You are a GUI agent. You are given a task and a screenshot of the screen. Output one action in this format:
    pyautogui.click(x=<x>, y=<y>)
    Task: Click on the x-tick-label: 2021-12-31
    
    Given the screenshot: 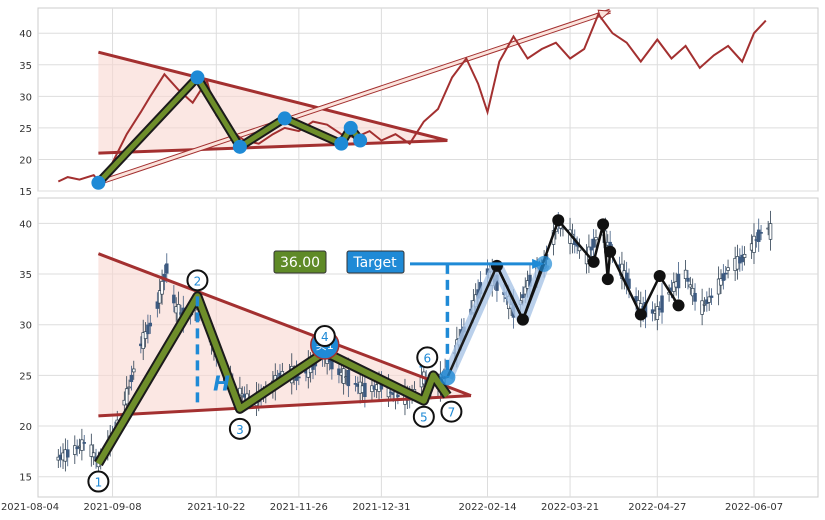 What is the action you would take?
    pyautogui.click(x=381, y=507)
    